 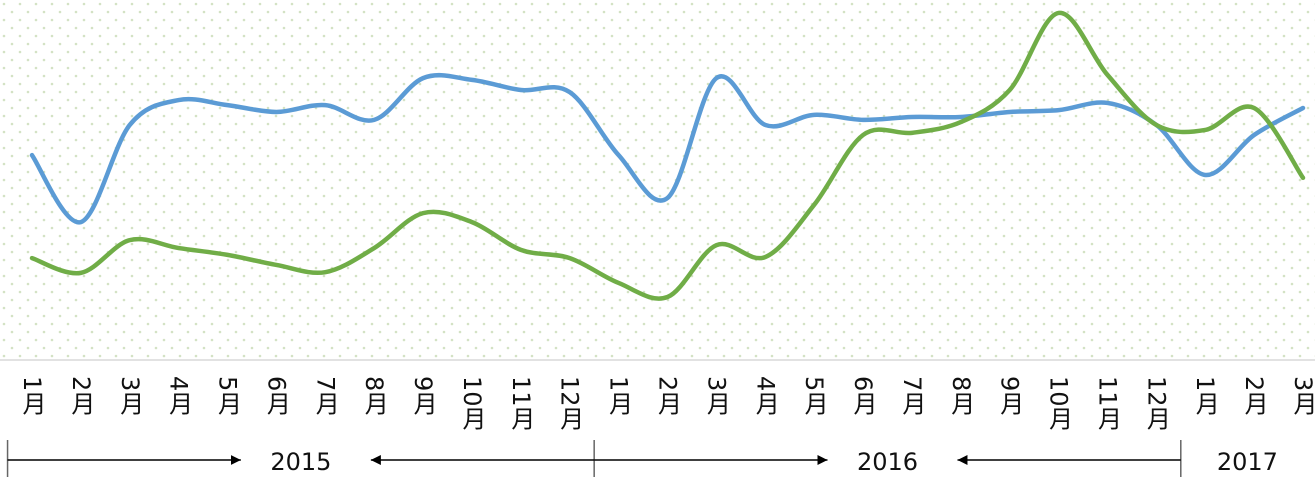 What do you see at coordinates (300, 462) in the screenshot?
I see `group-label: 2015` at bounding box center [300, 462].